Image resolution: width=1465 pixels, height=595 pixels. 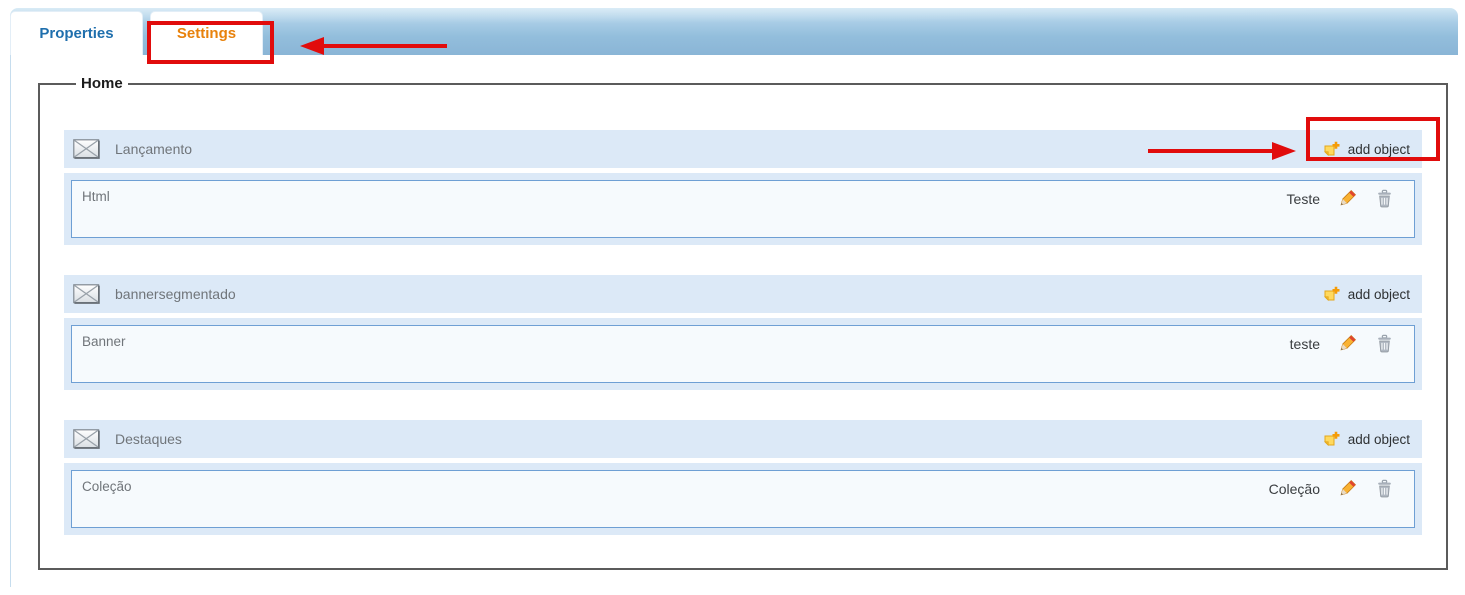 What do you see at coordinates (107, 486) in the screenshot?
I see `object-type-label: Coleção` at bounding box center [107, 486].